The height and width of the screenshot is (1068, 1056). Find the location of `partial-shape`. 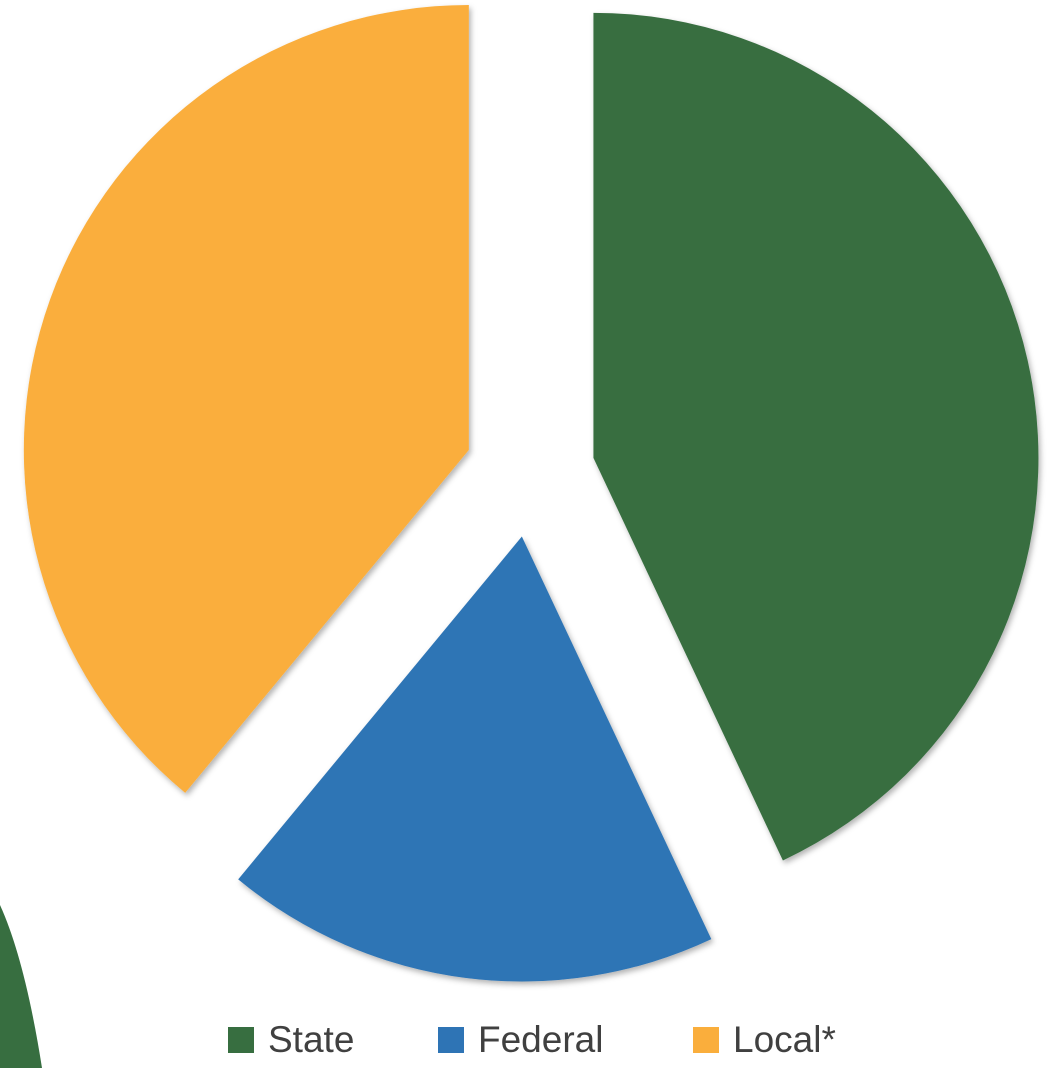

partial-shape is located at coordinates (21, 986).